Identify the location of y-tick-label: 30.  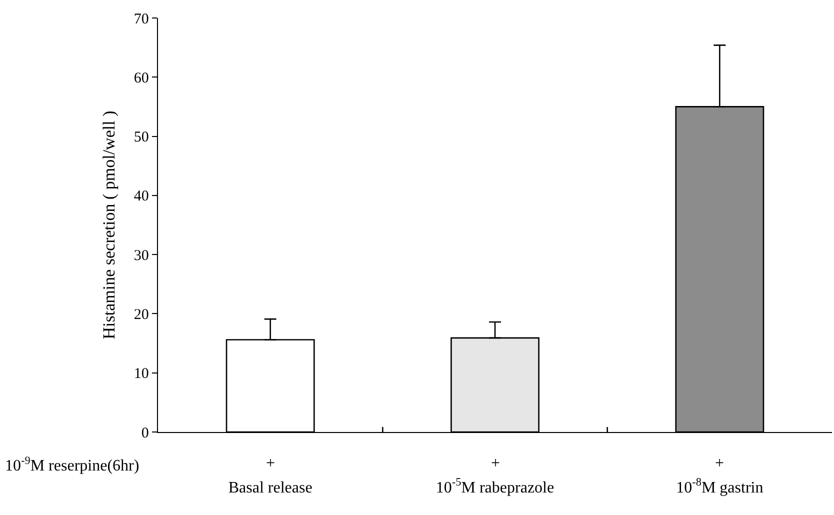
(141, 256).